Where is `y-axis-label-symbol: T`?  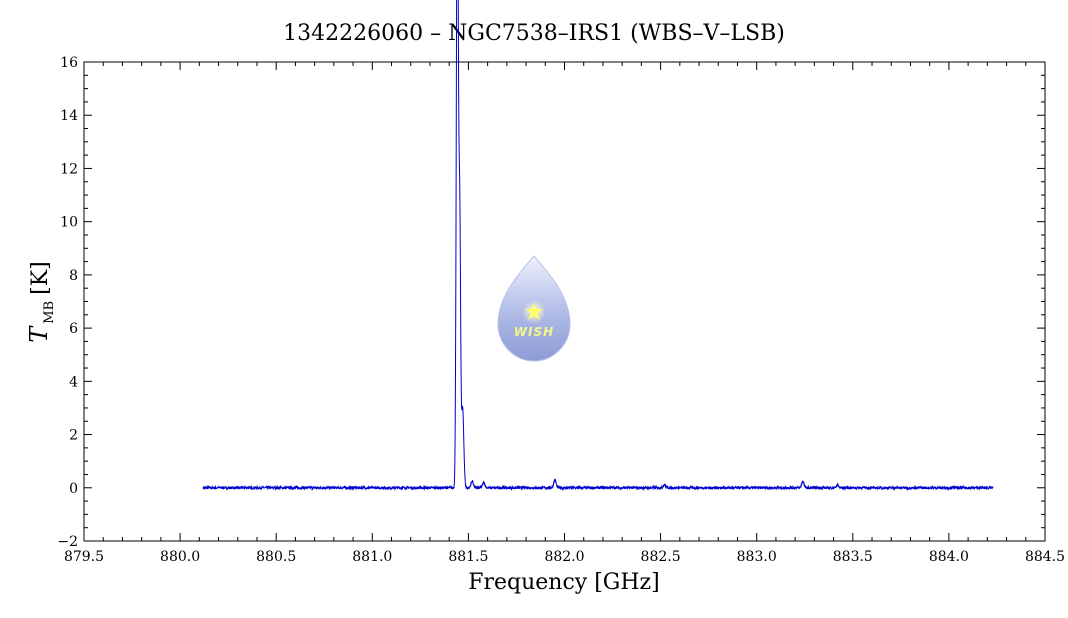
y-axis-label-symbol: T is located at coordinates (39, 334).